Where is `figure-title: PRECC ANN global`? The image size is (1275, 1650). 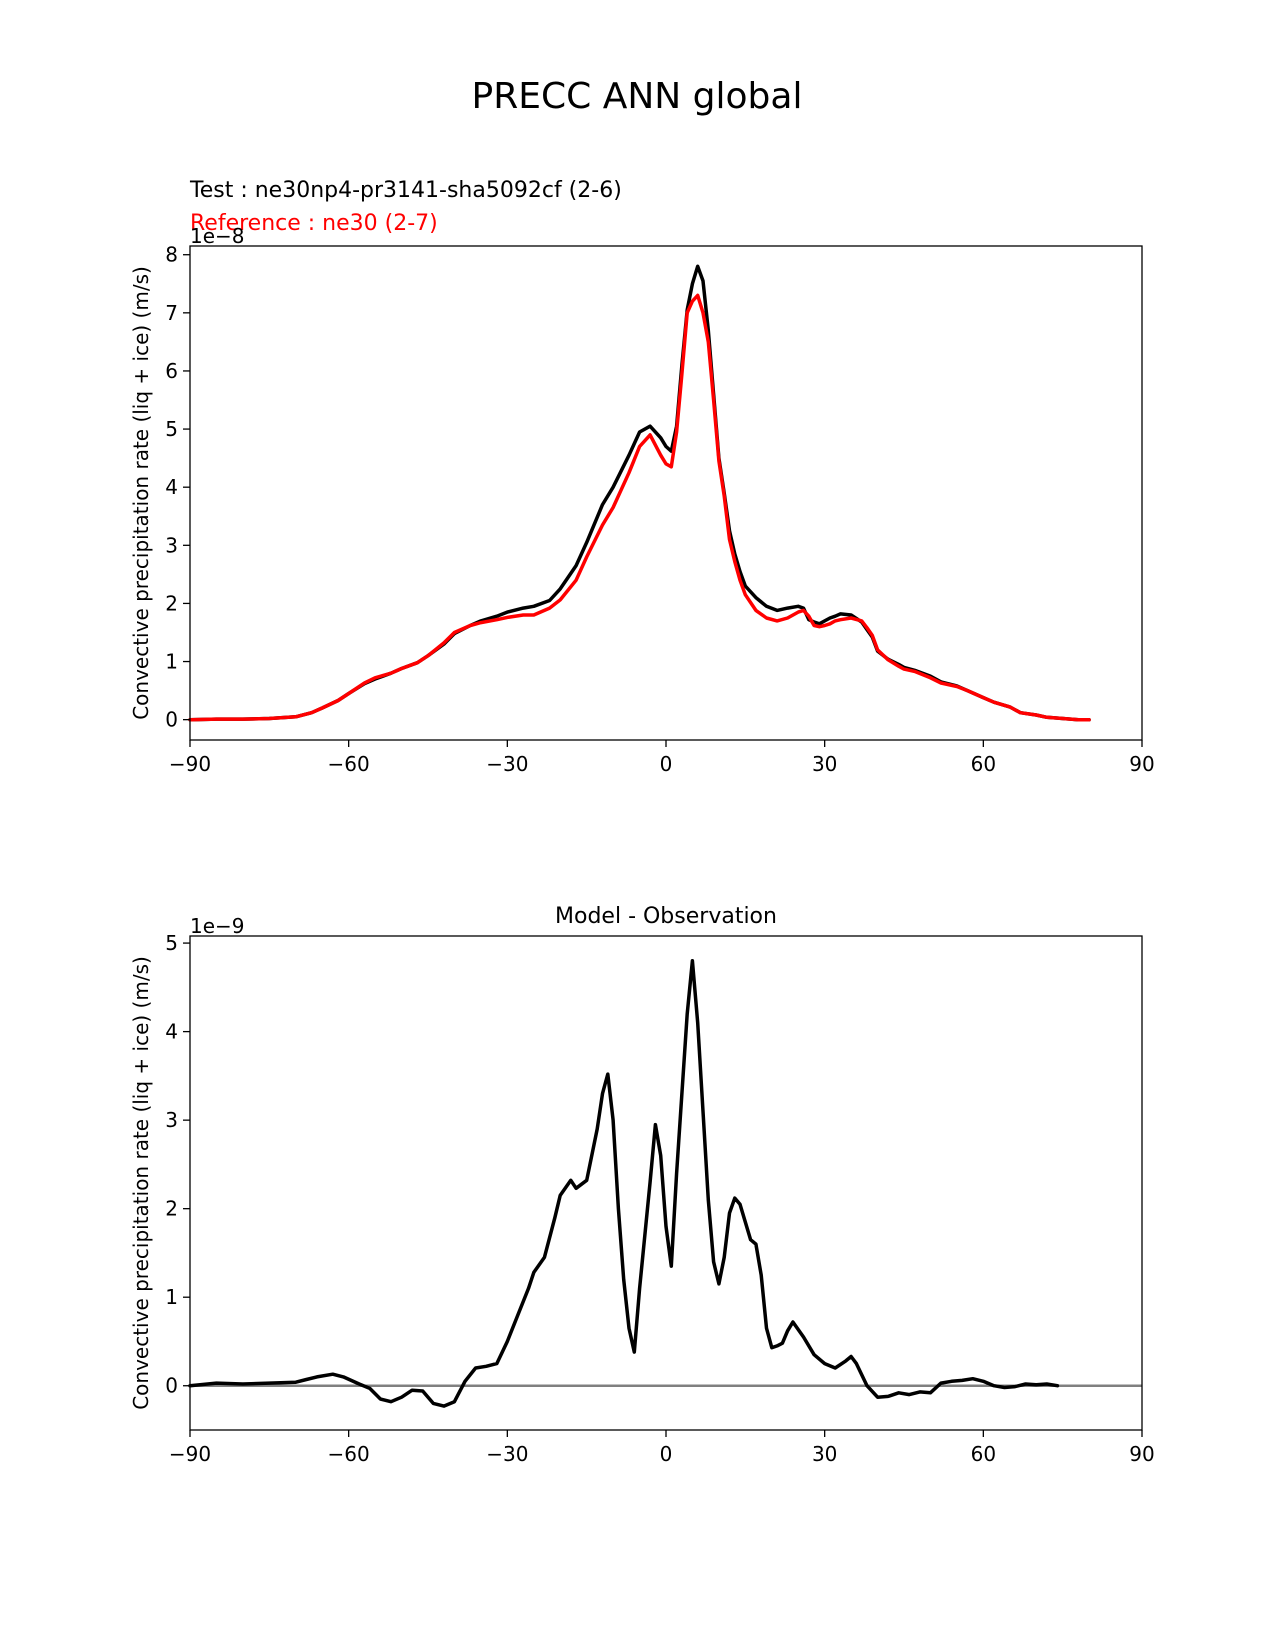 figure-title: PRECC ANN global is located at coordinates (637, 96).